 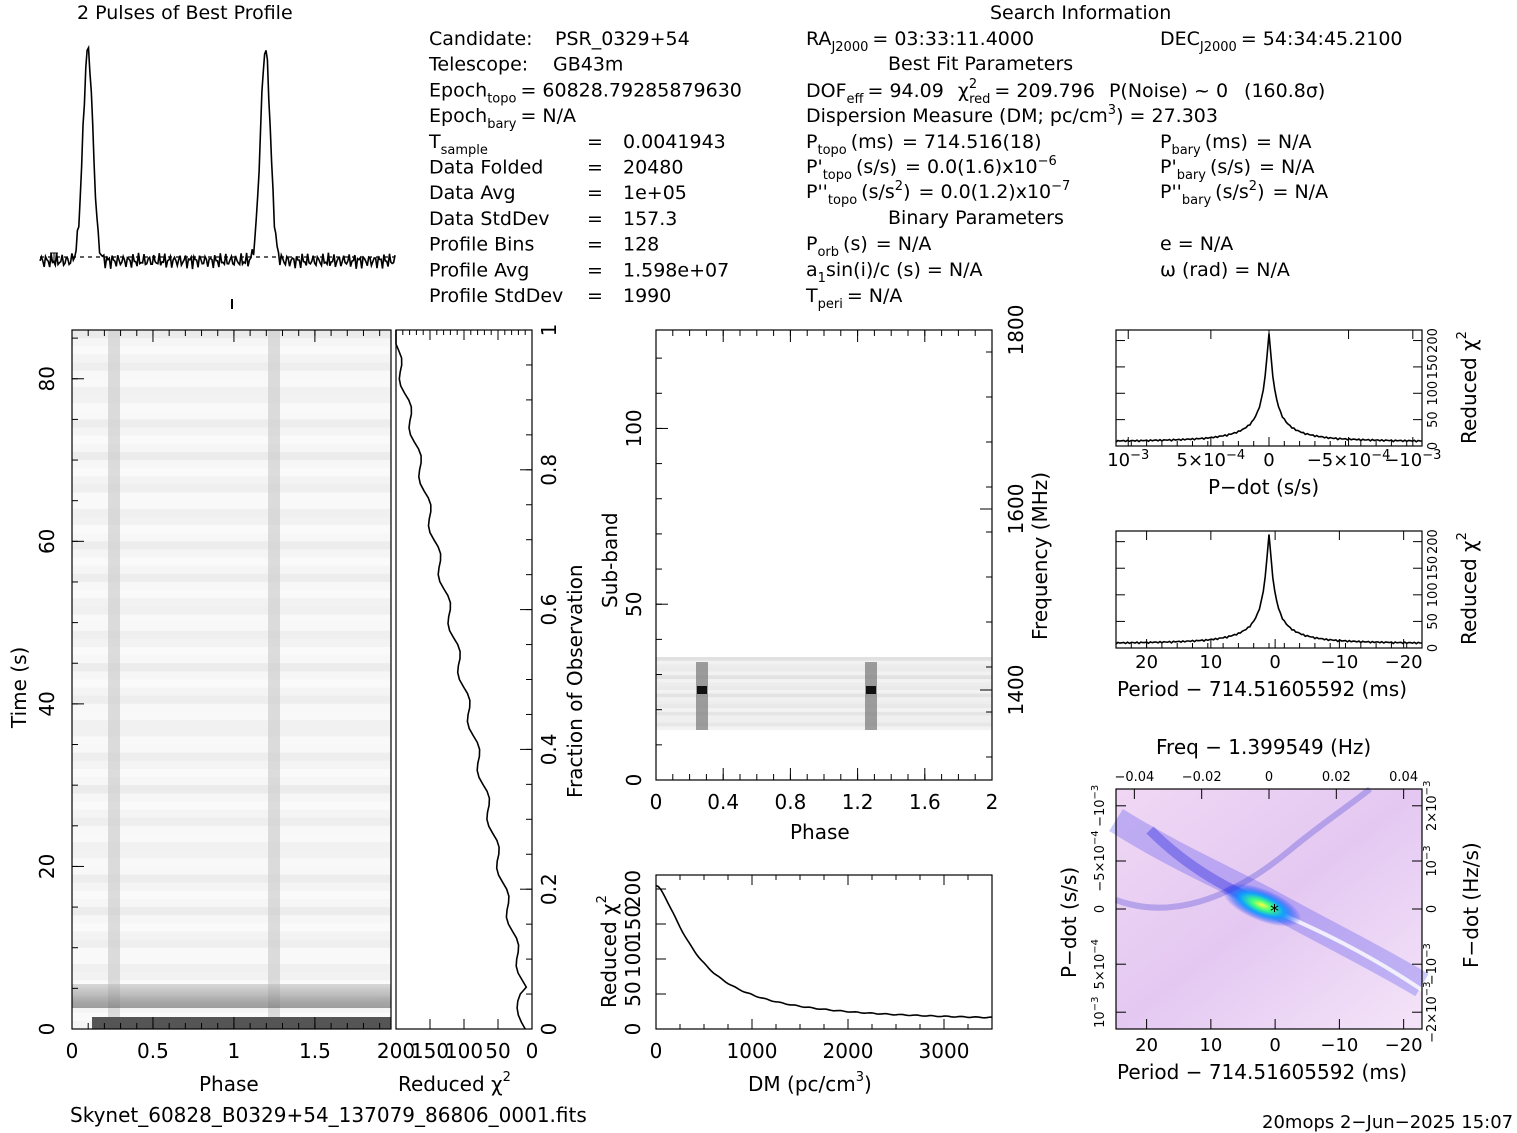 What do you see at coordinates (19, 688) in the screenshot?
I see `time-axis-label: Time (s)` at bounding box center [19, 688].